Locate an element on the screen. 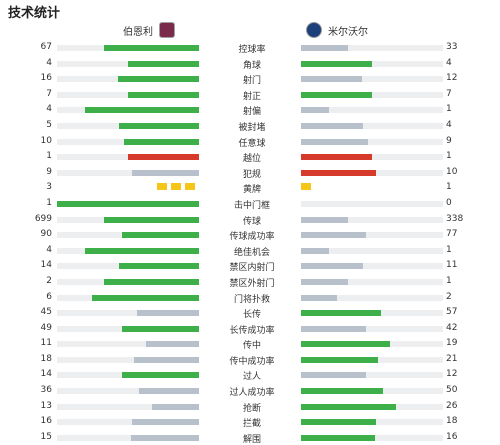 The height and width of the screenshot is (445, 500). away-stat-value: 26 is located at coordinates (452, 405).